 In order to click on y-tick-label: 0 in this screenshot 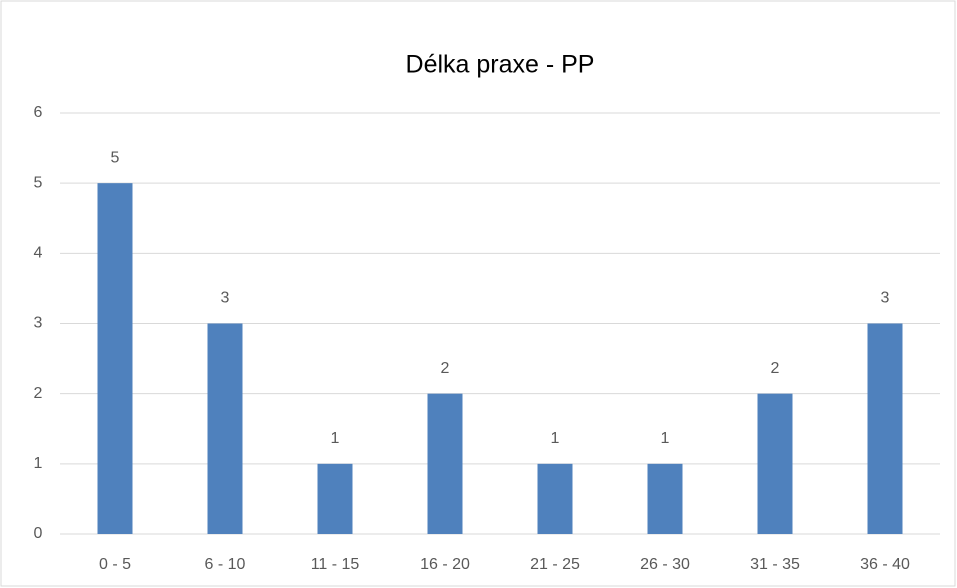, I will do `click(38, 533)`.